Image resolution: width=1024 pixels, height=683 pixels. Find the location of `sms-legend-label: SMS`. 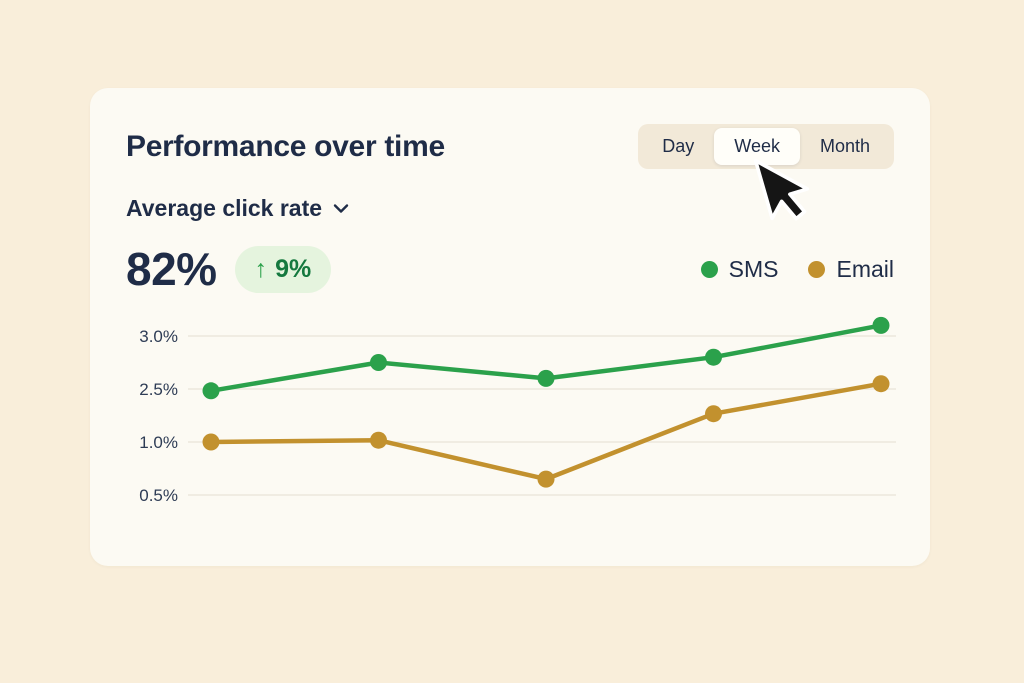

sms-legend-label: SMS is located at coordinates (753, 268).